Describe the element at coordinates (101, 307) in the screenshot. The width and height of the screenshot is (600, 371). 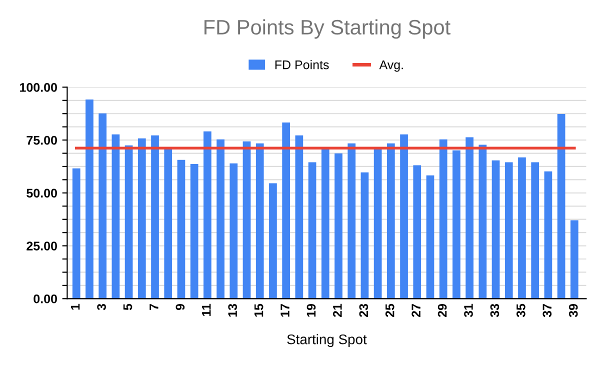
I see `x-tick-label: 3` at that location.